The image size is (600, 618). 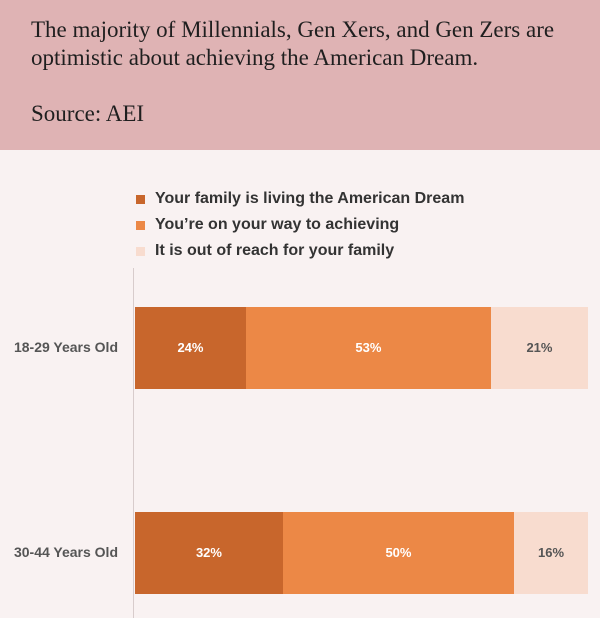 I want to click on data-label: 24%, so click(x=190, y=347).